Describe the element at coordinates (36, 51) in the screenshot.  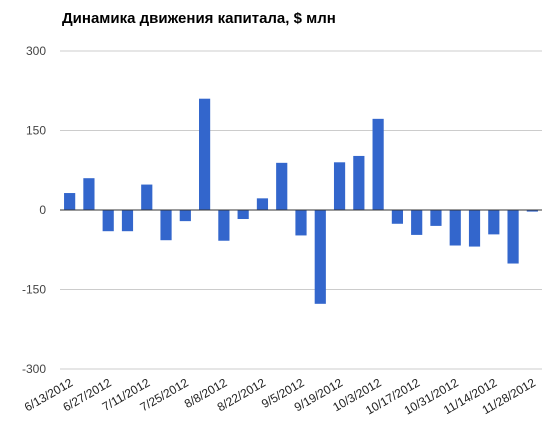
I see `y-tick-label: 300` at that location.